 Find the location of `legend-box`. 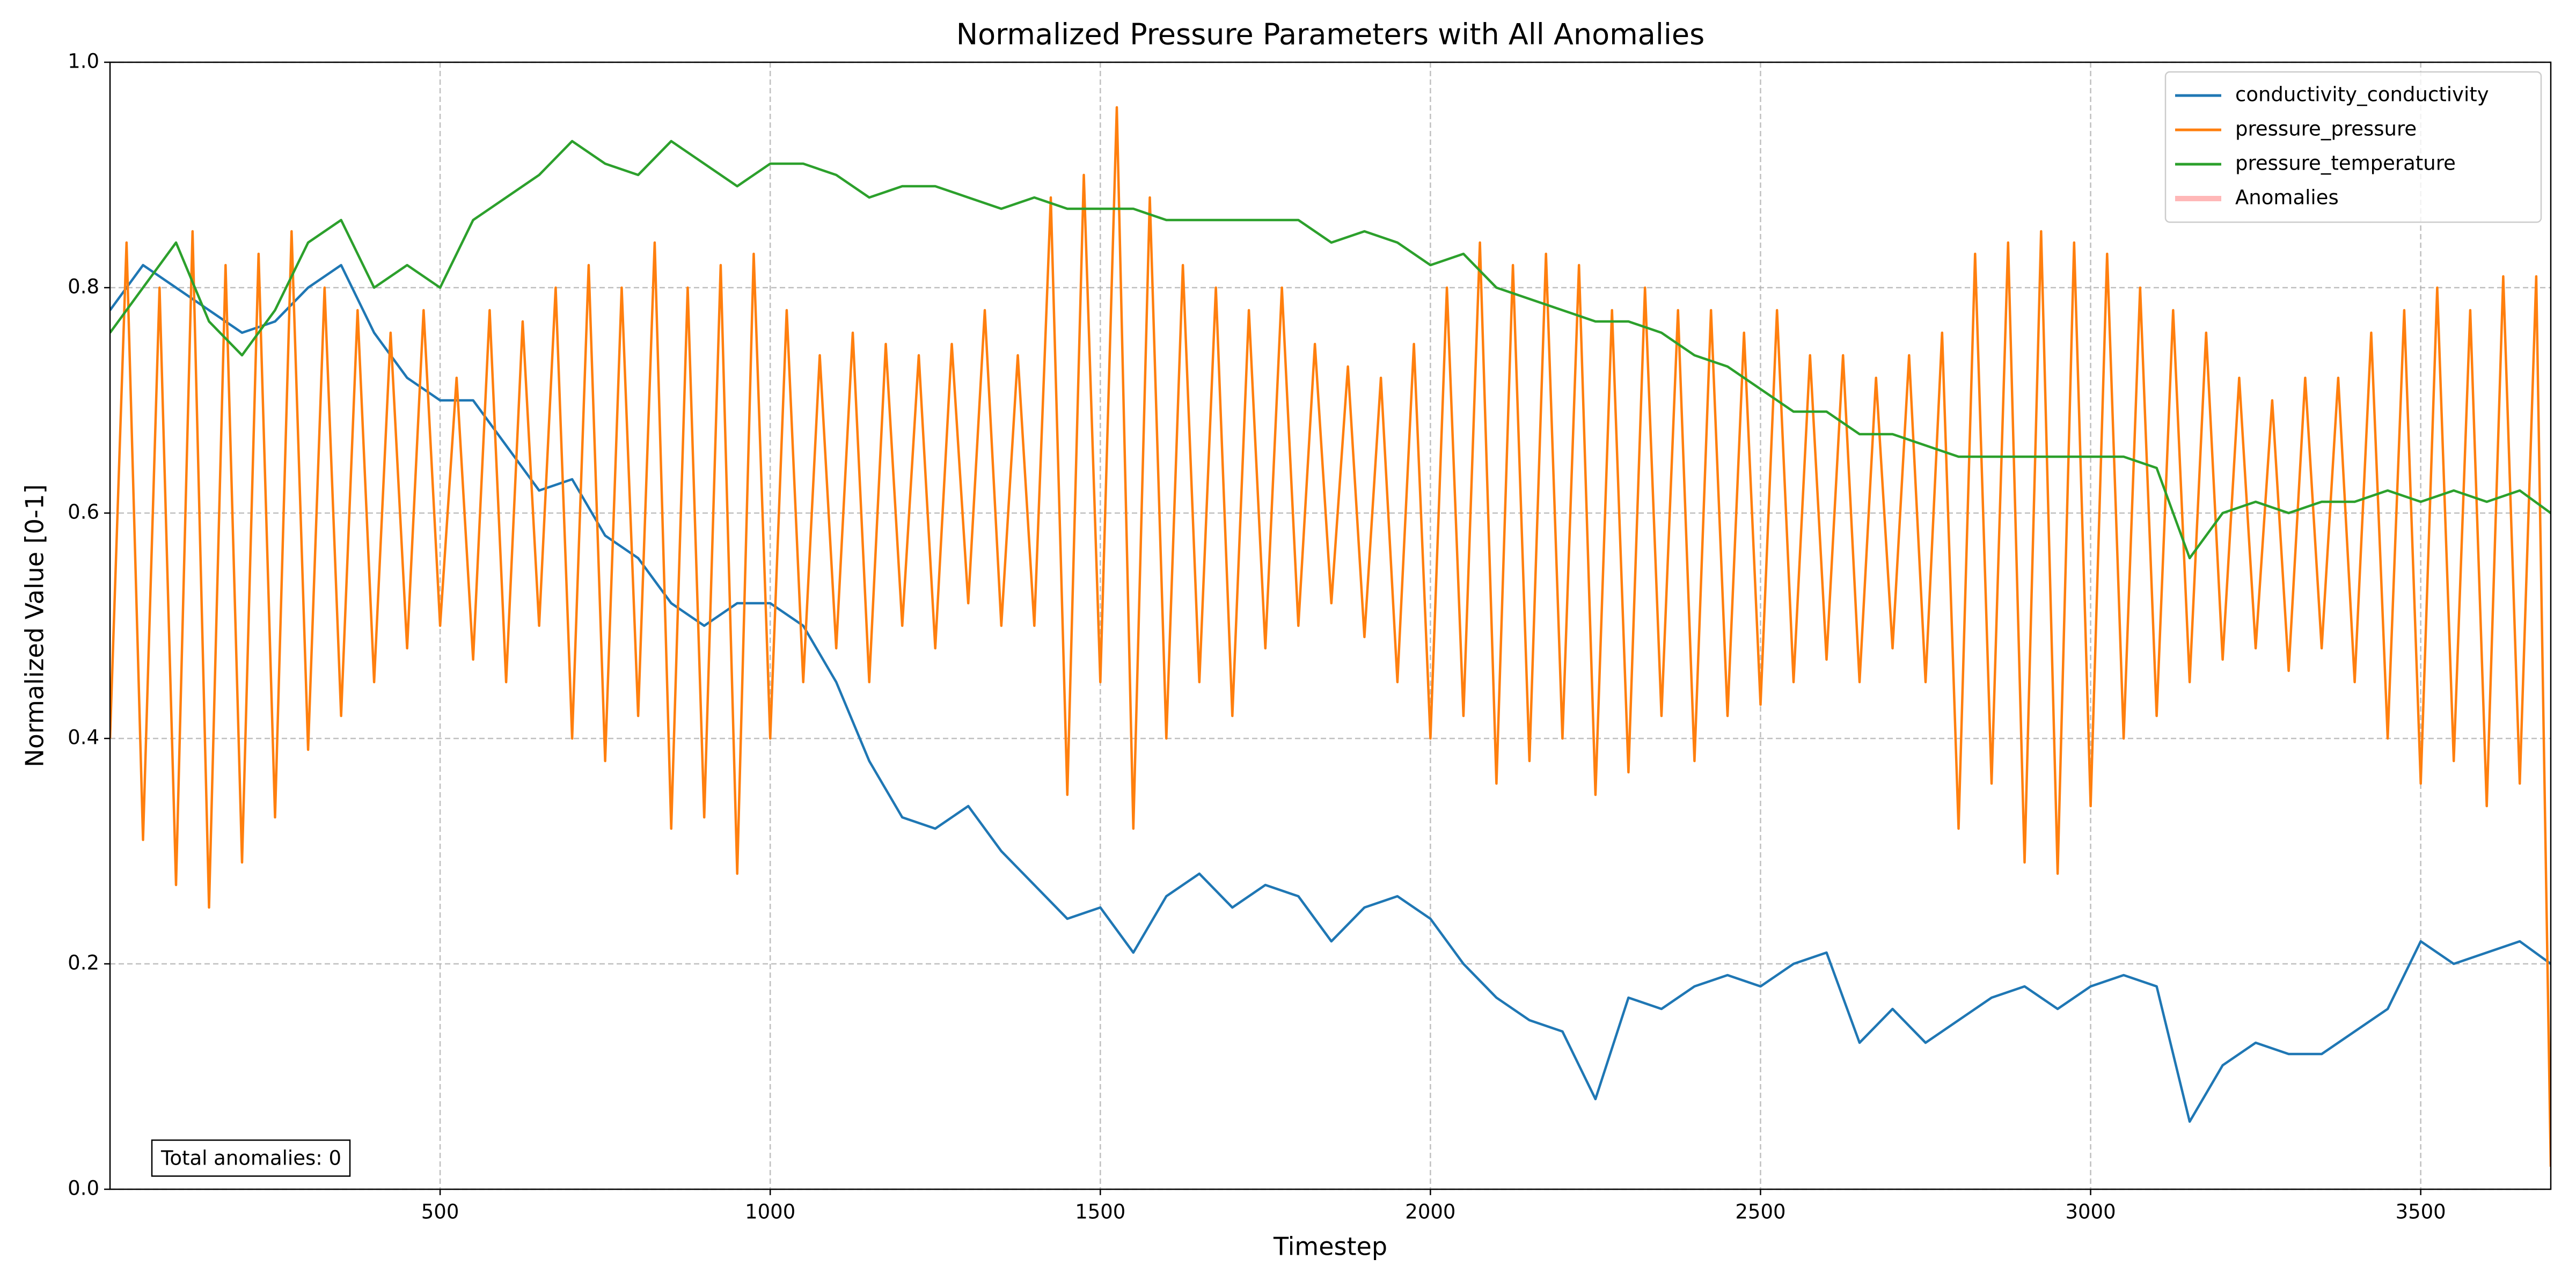

legend-box is located at coordinates (2353, 147).